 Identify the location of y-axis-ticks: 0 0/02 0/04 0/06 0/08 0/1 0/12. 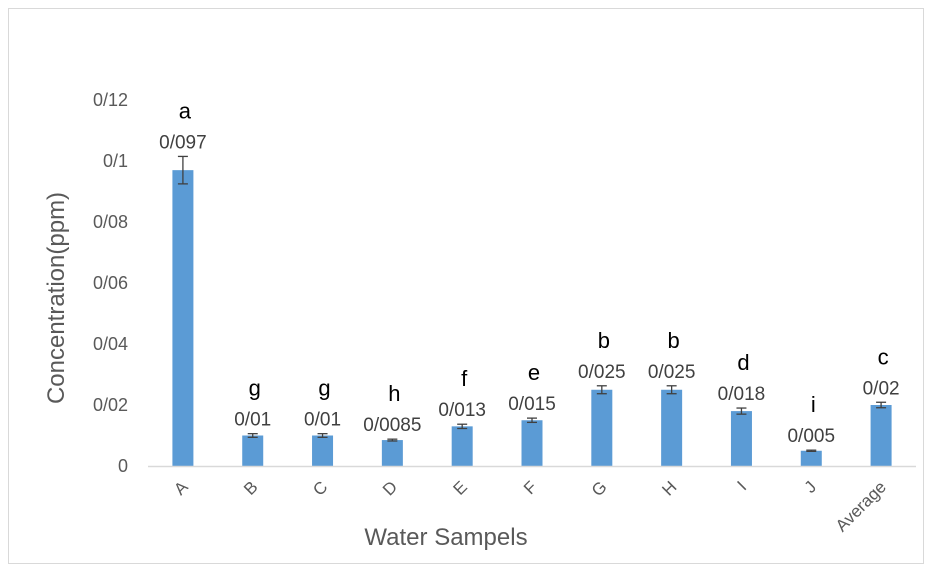
(110, 283).